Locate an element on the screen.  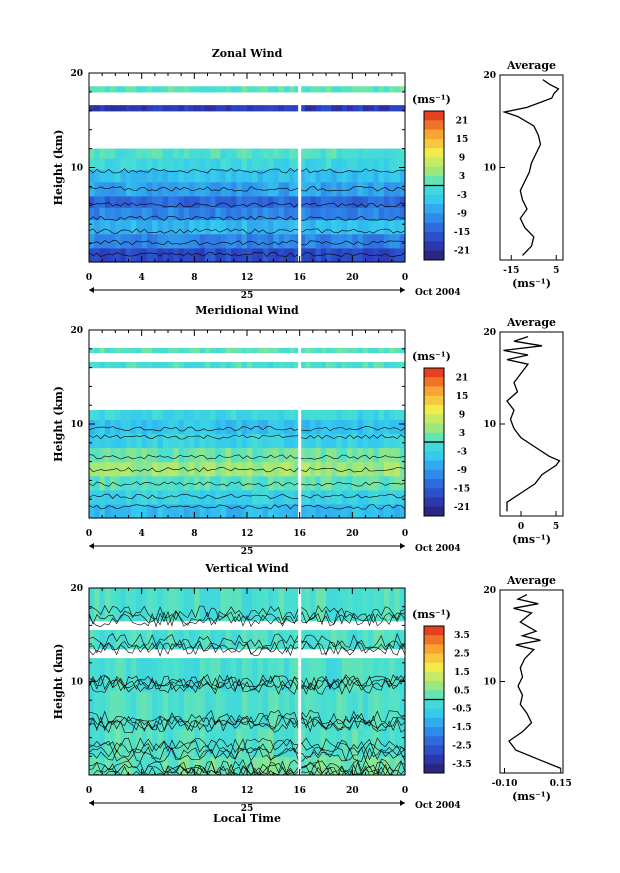
date-suffix: Oct 2004 is located at coordinates (438, 806).